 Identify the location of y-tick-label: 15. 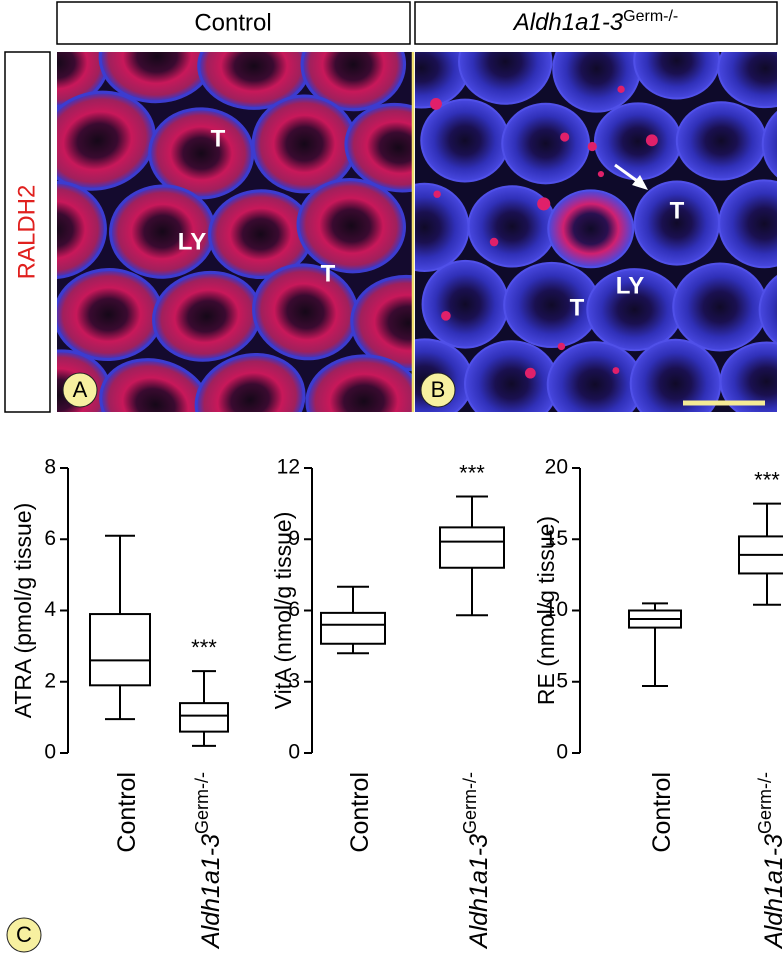
(556, 538).